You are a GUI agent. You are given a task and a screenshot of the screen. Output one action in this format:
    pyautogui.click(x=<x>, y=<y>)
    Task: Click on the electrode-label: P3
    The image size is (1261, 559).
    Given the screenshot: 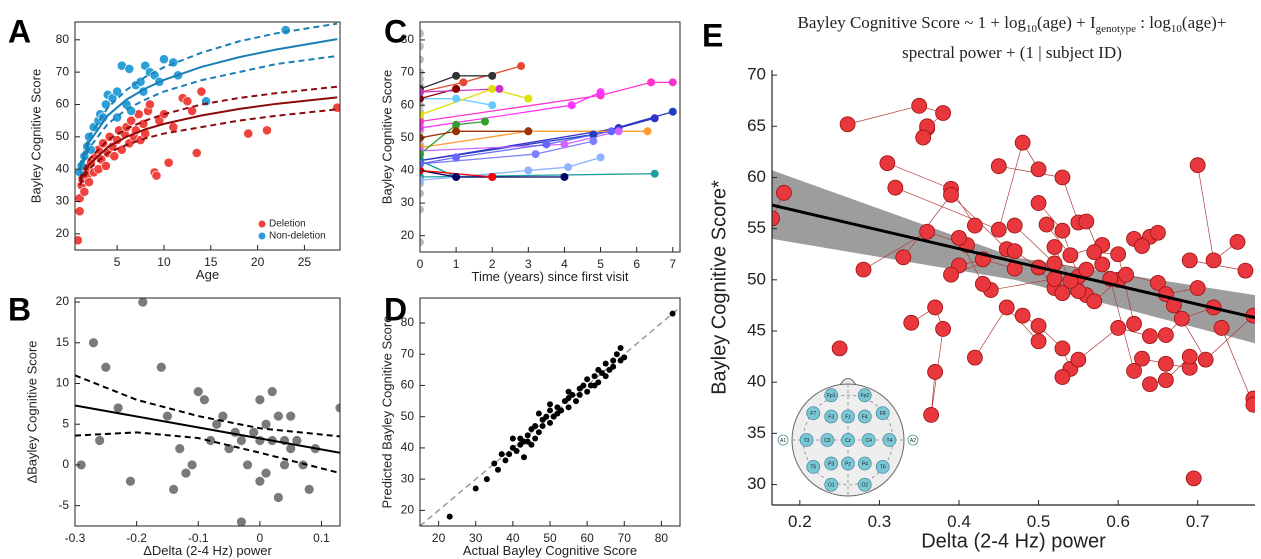 What is the action you would take?
    pyautogui.click(x=831, y=464)
    